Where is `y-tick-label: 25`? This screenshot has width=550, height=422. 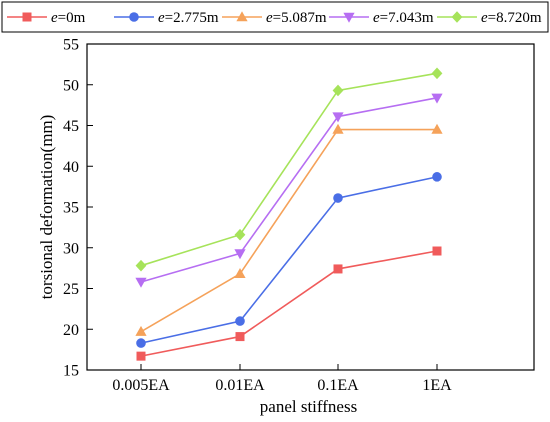 y-tick-label: 25 is located at coordinates (71, 289).